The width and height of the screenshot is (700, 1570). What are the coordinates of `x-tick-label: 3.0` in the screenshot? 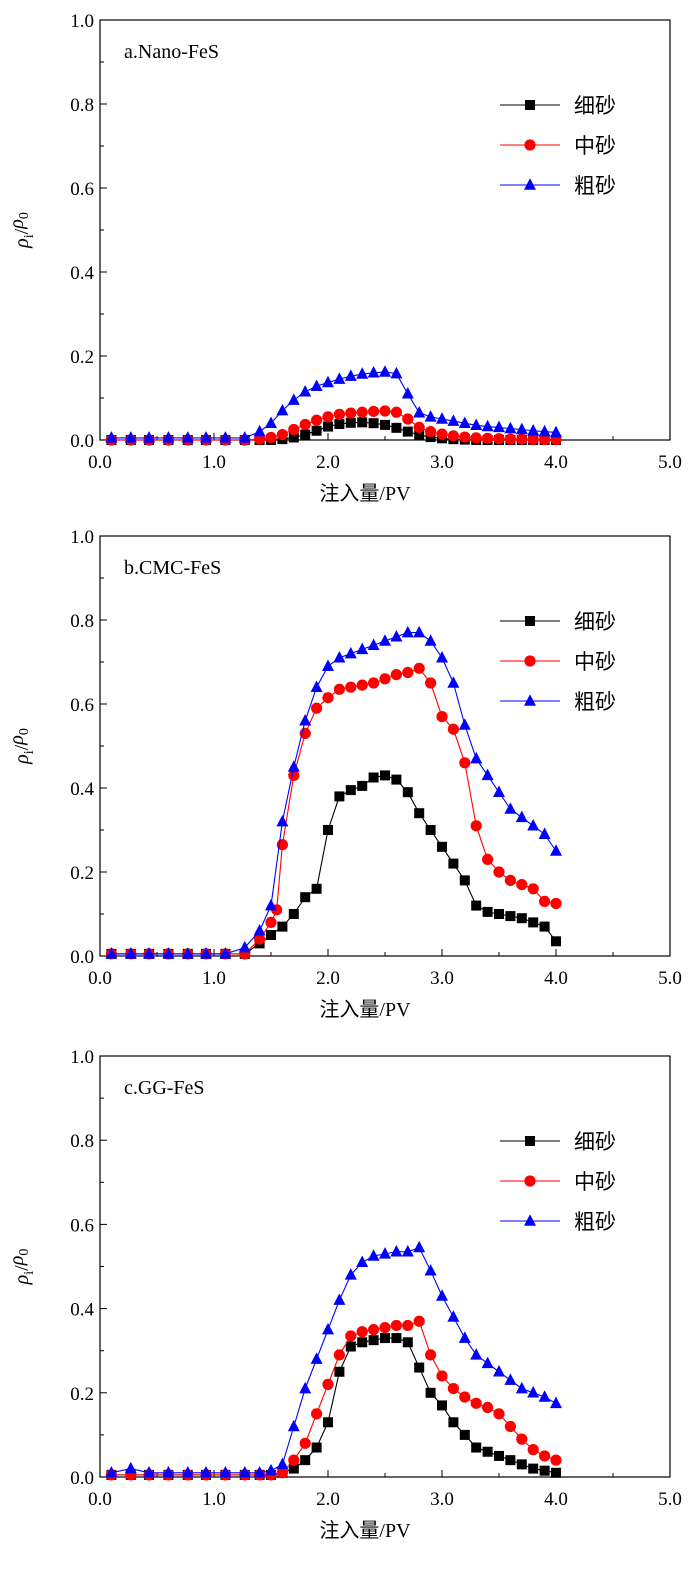 It's located at (442, 462).